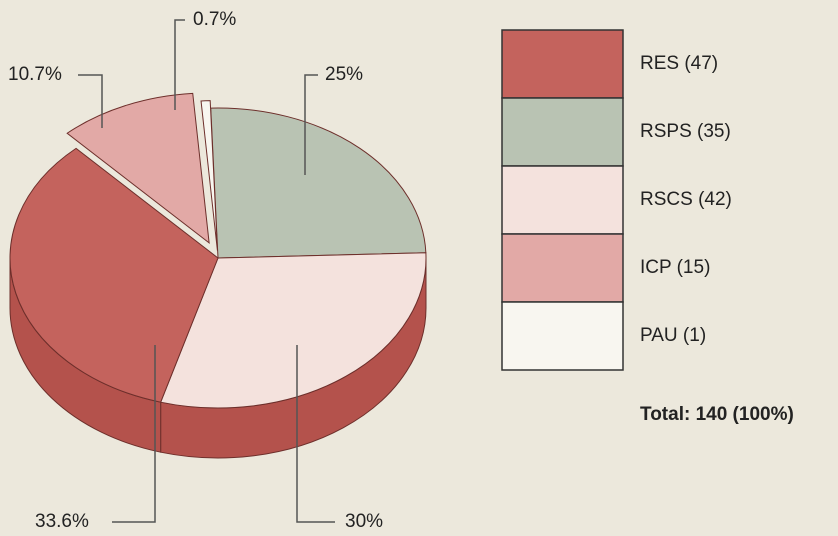 Image resolution: width=838 pixels, height=536 pixels. I want to click on legend-label: RSCS (42), so click(686, 199).